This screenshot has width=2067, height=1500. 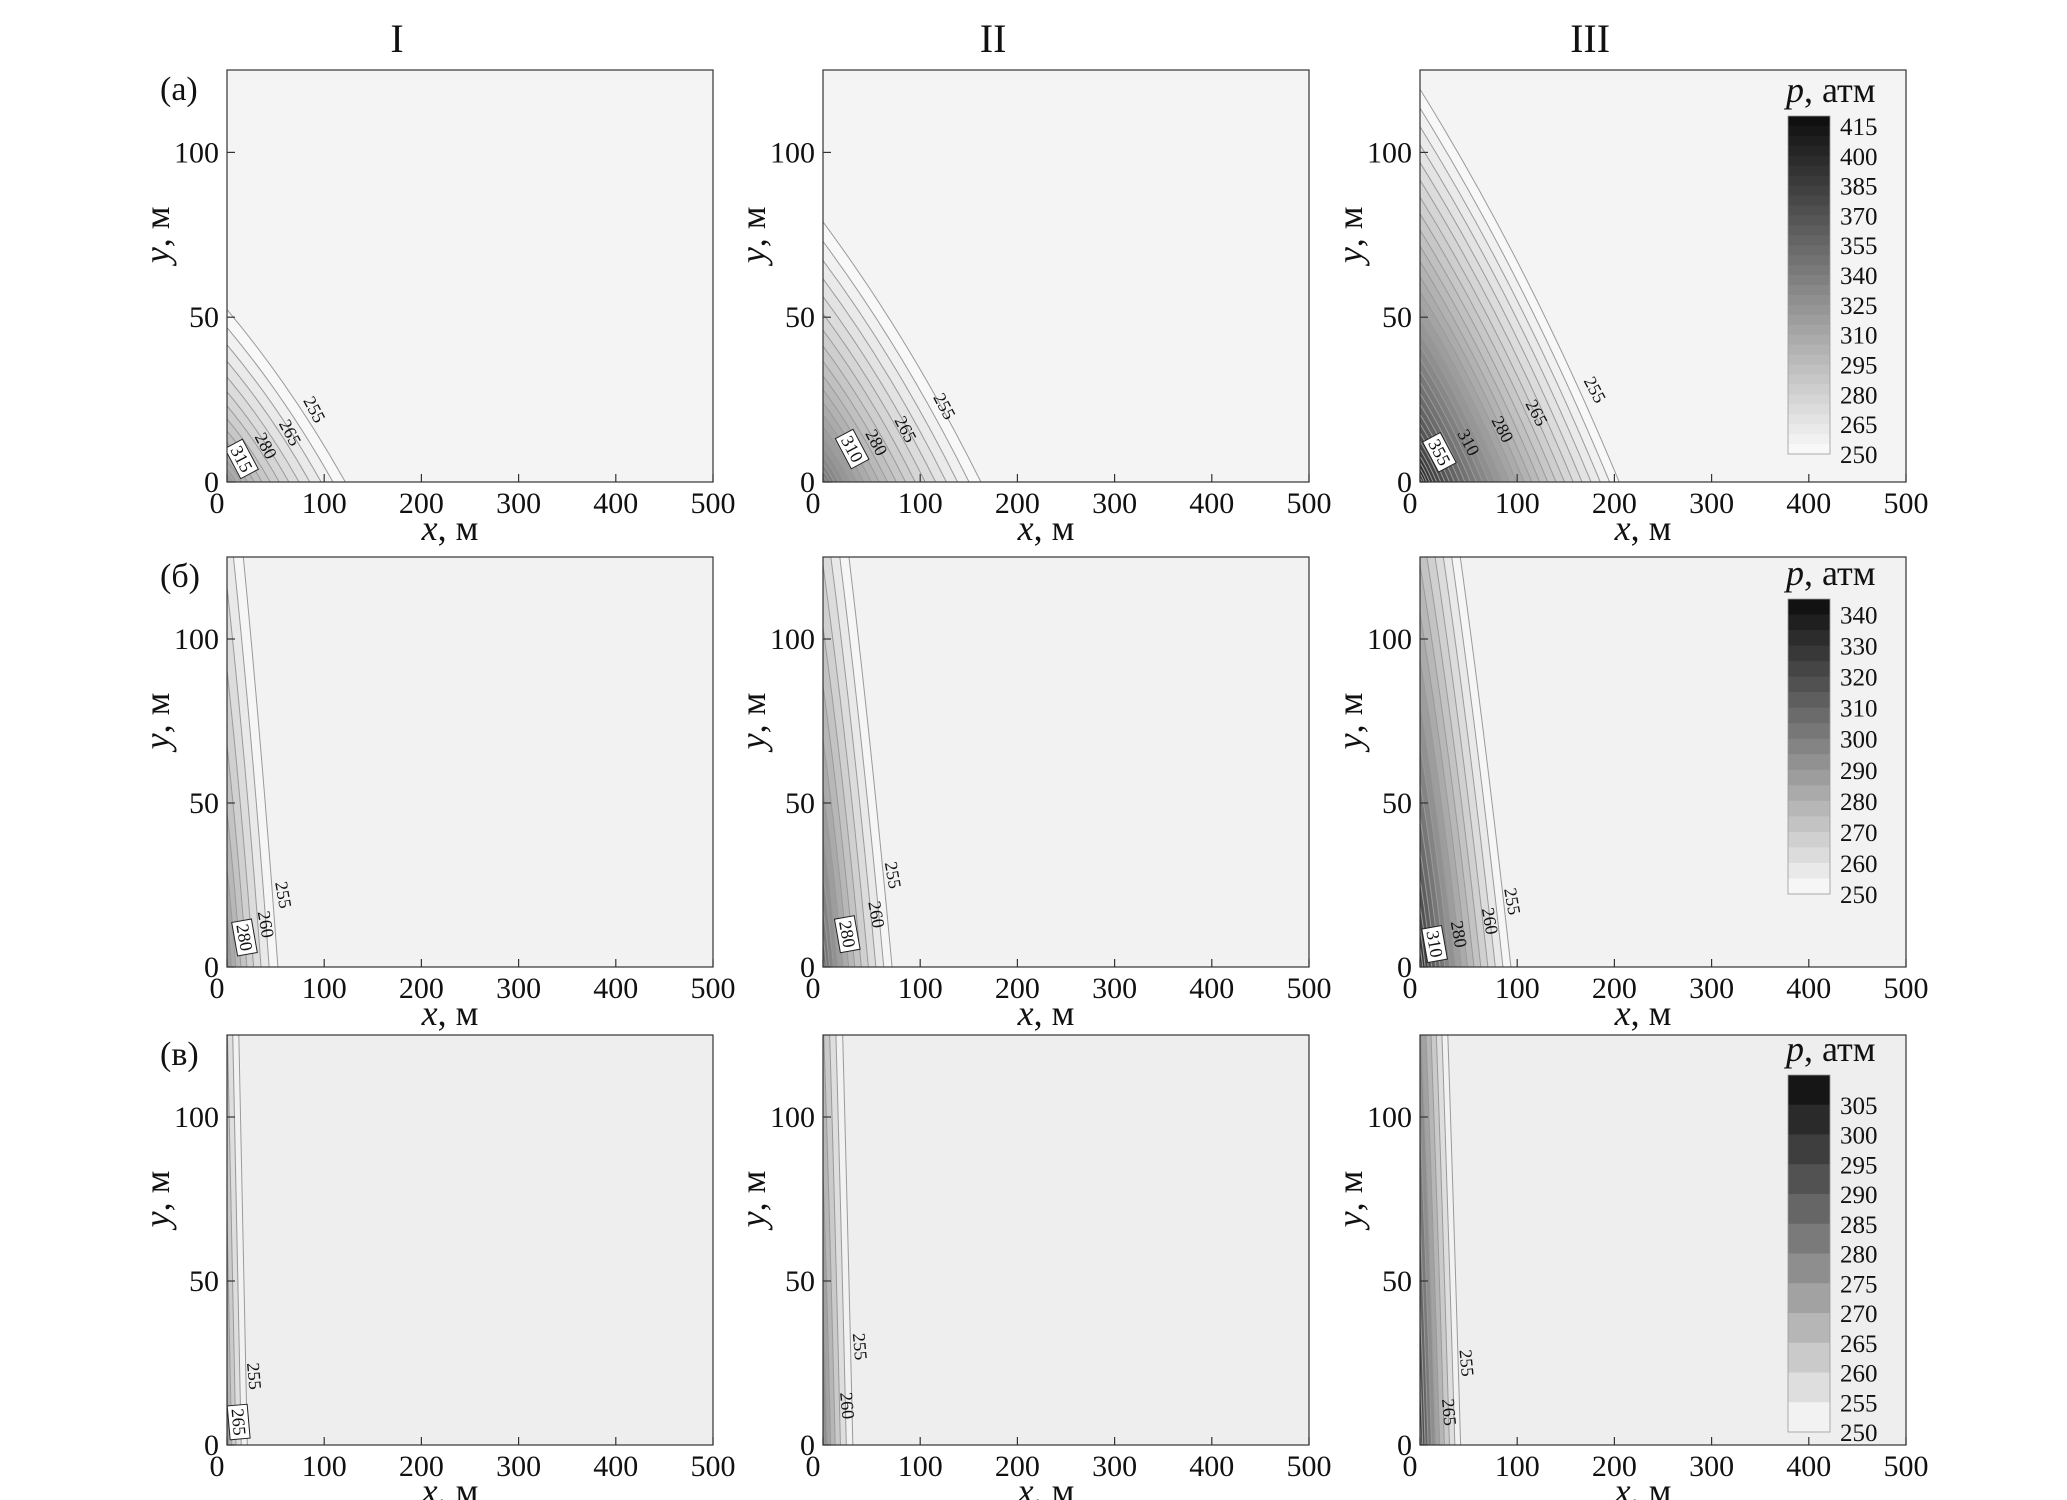 I want to click on row-letter: (б), so click(x=180, y=576).